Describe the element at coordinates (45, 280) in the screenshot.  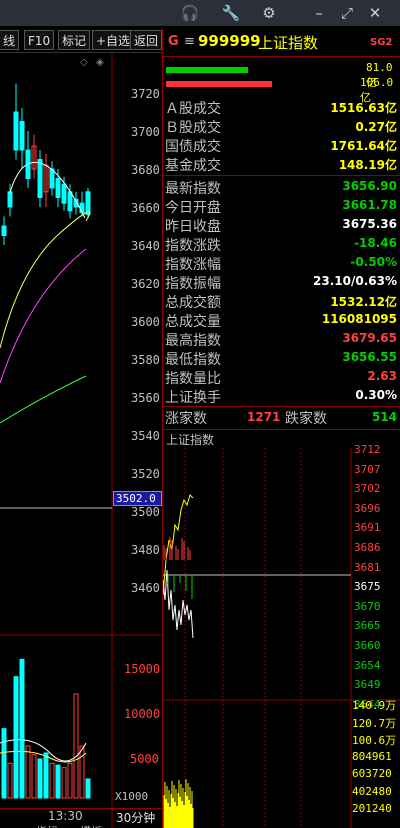
I see `ma10-line` at that location.